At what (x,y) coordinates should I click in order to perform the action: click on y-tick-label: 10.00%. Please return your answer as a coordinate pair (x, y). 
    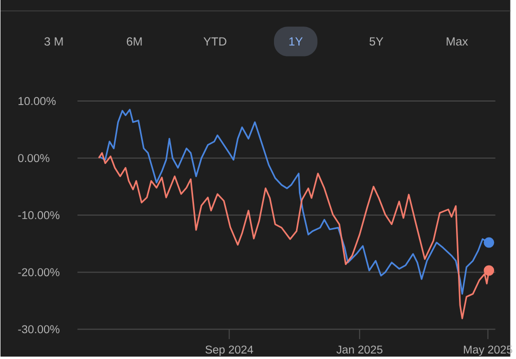
    Looking at the image, I should click on (37, 100).